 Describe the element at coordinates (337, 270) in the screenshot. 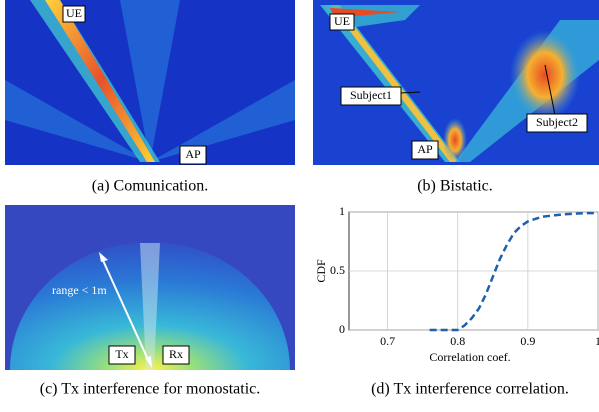

I see `y-tick-label: 0.5` at that location.